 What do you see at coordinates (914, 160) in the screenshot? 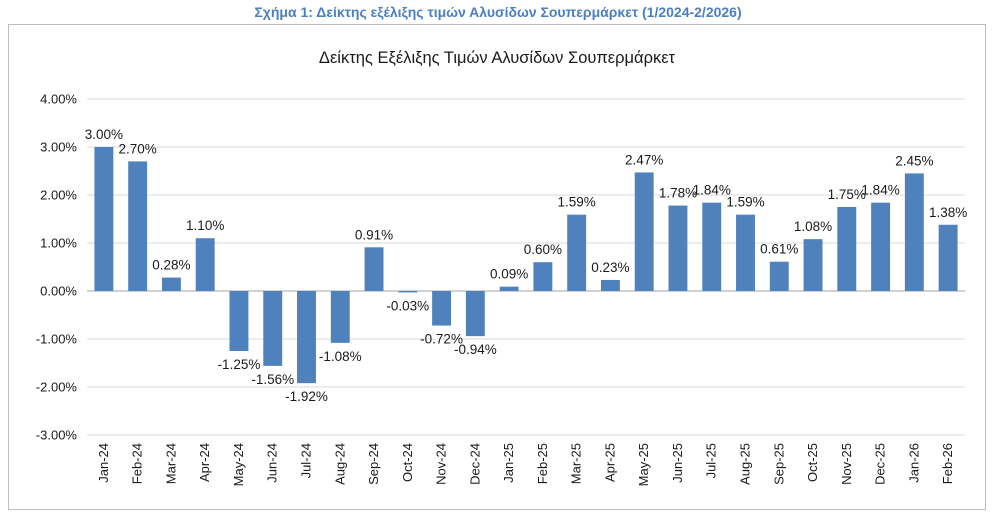
I see `data-label: 2.45%` at bounding box center [914, 160].